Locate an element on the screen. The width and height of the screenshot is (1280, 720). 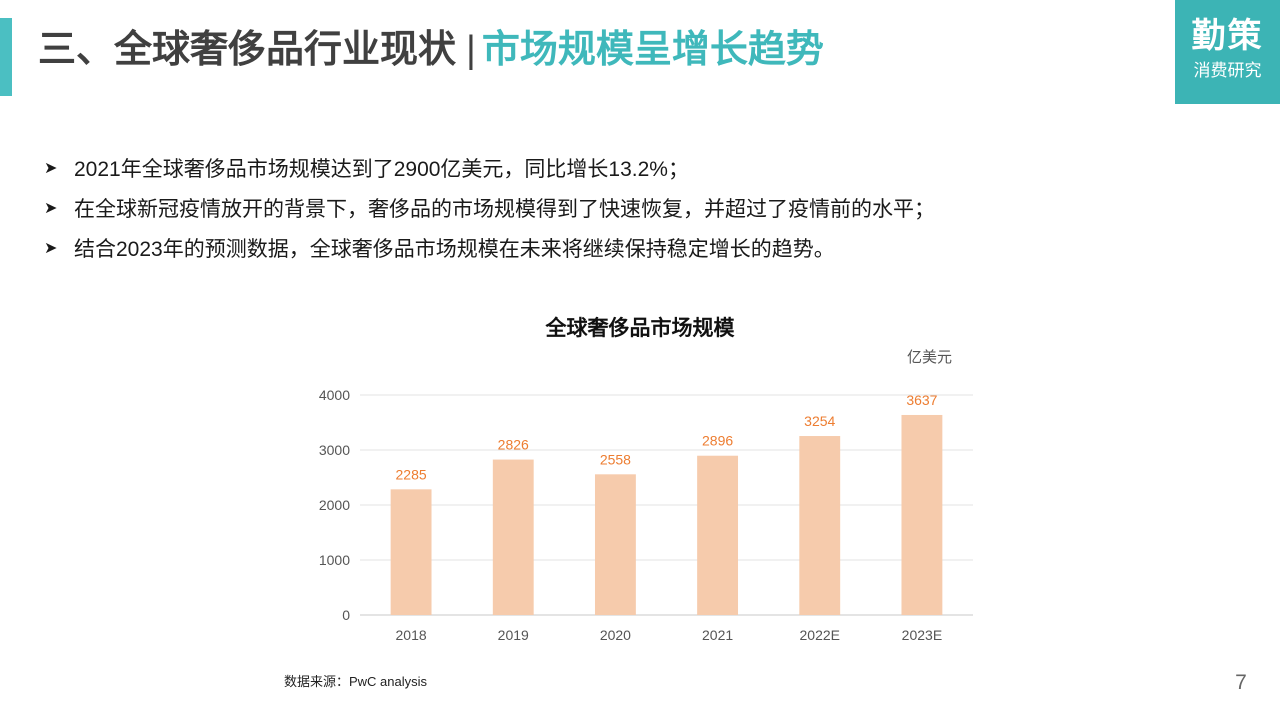
y-tick-label: 2000 is located at coordinates (334, 505).